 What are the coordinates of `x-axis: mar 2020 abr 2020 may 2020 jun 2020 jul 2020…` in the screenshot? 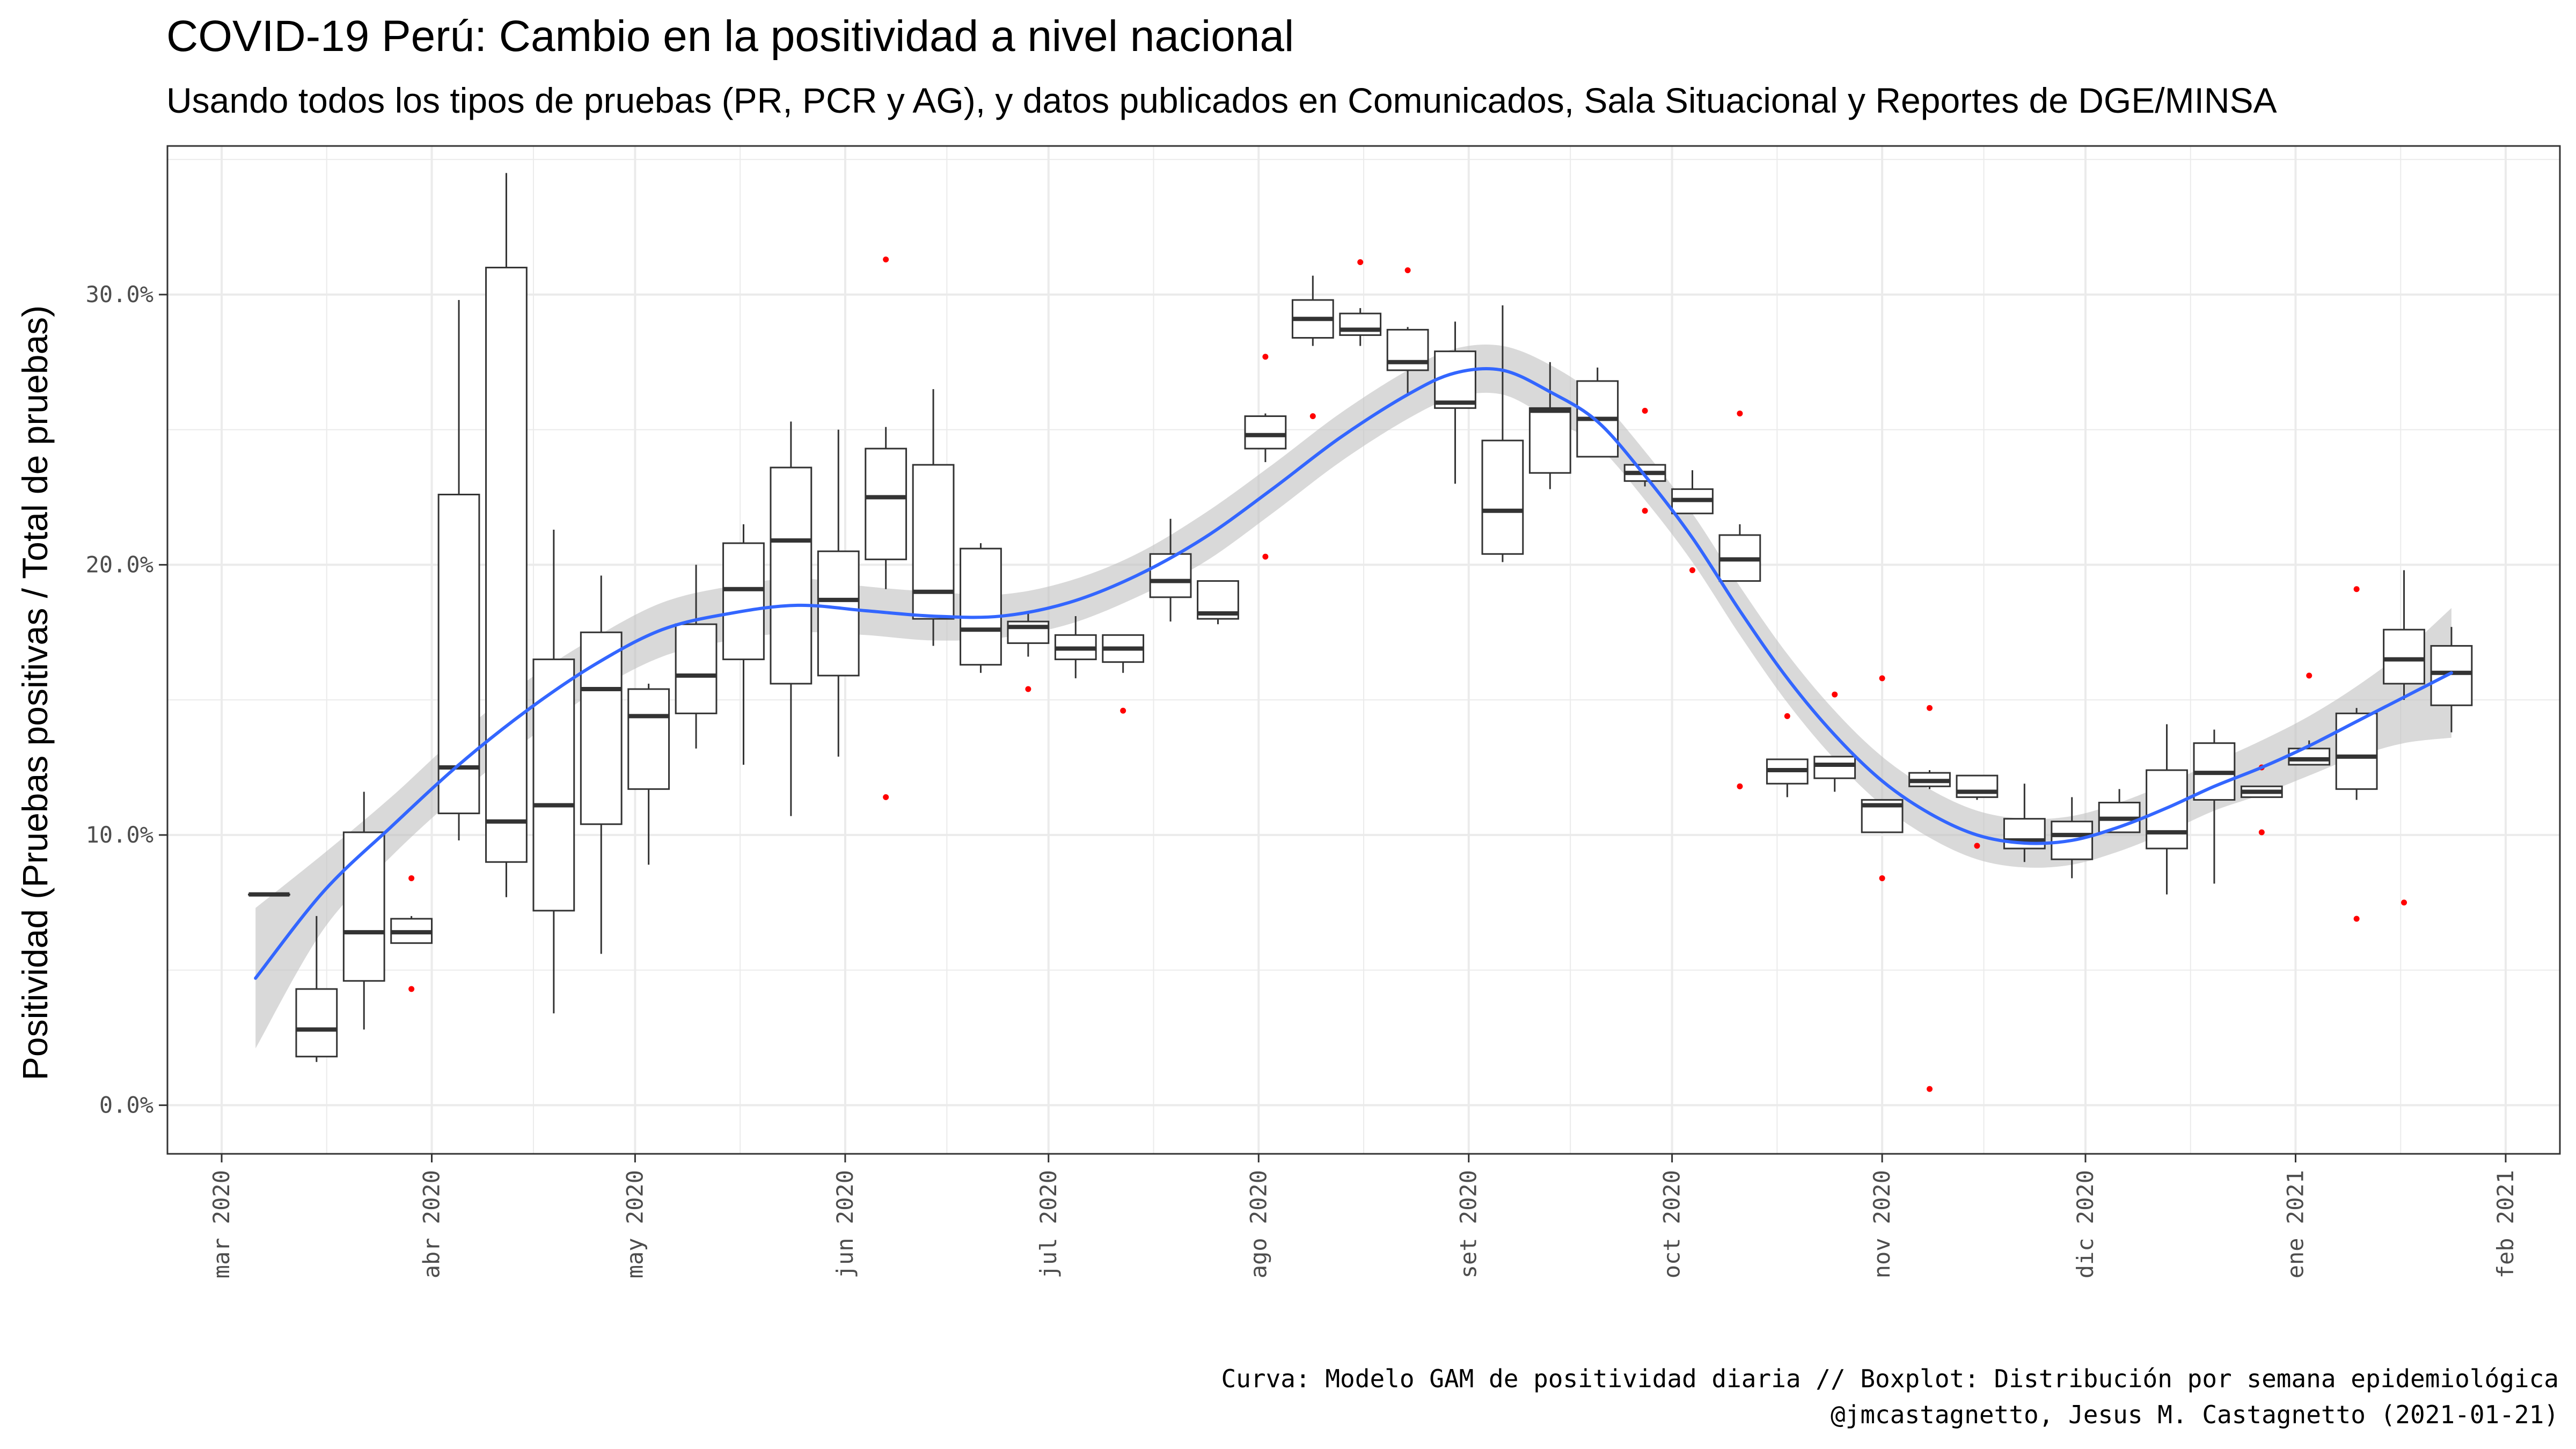 It's located at (1363, 1216).